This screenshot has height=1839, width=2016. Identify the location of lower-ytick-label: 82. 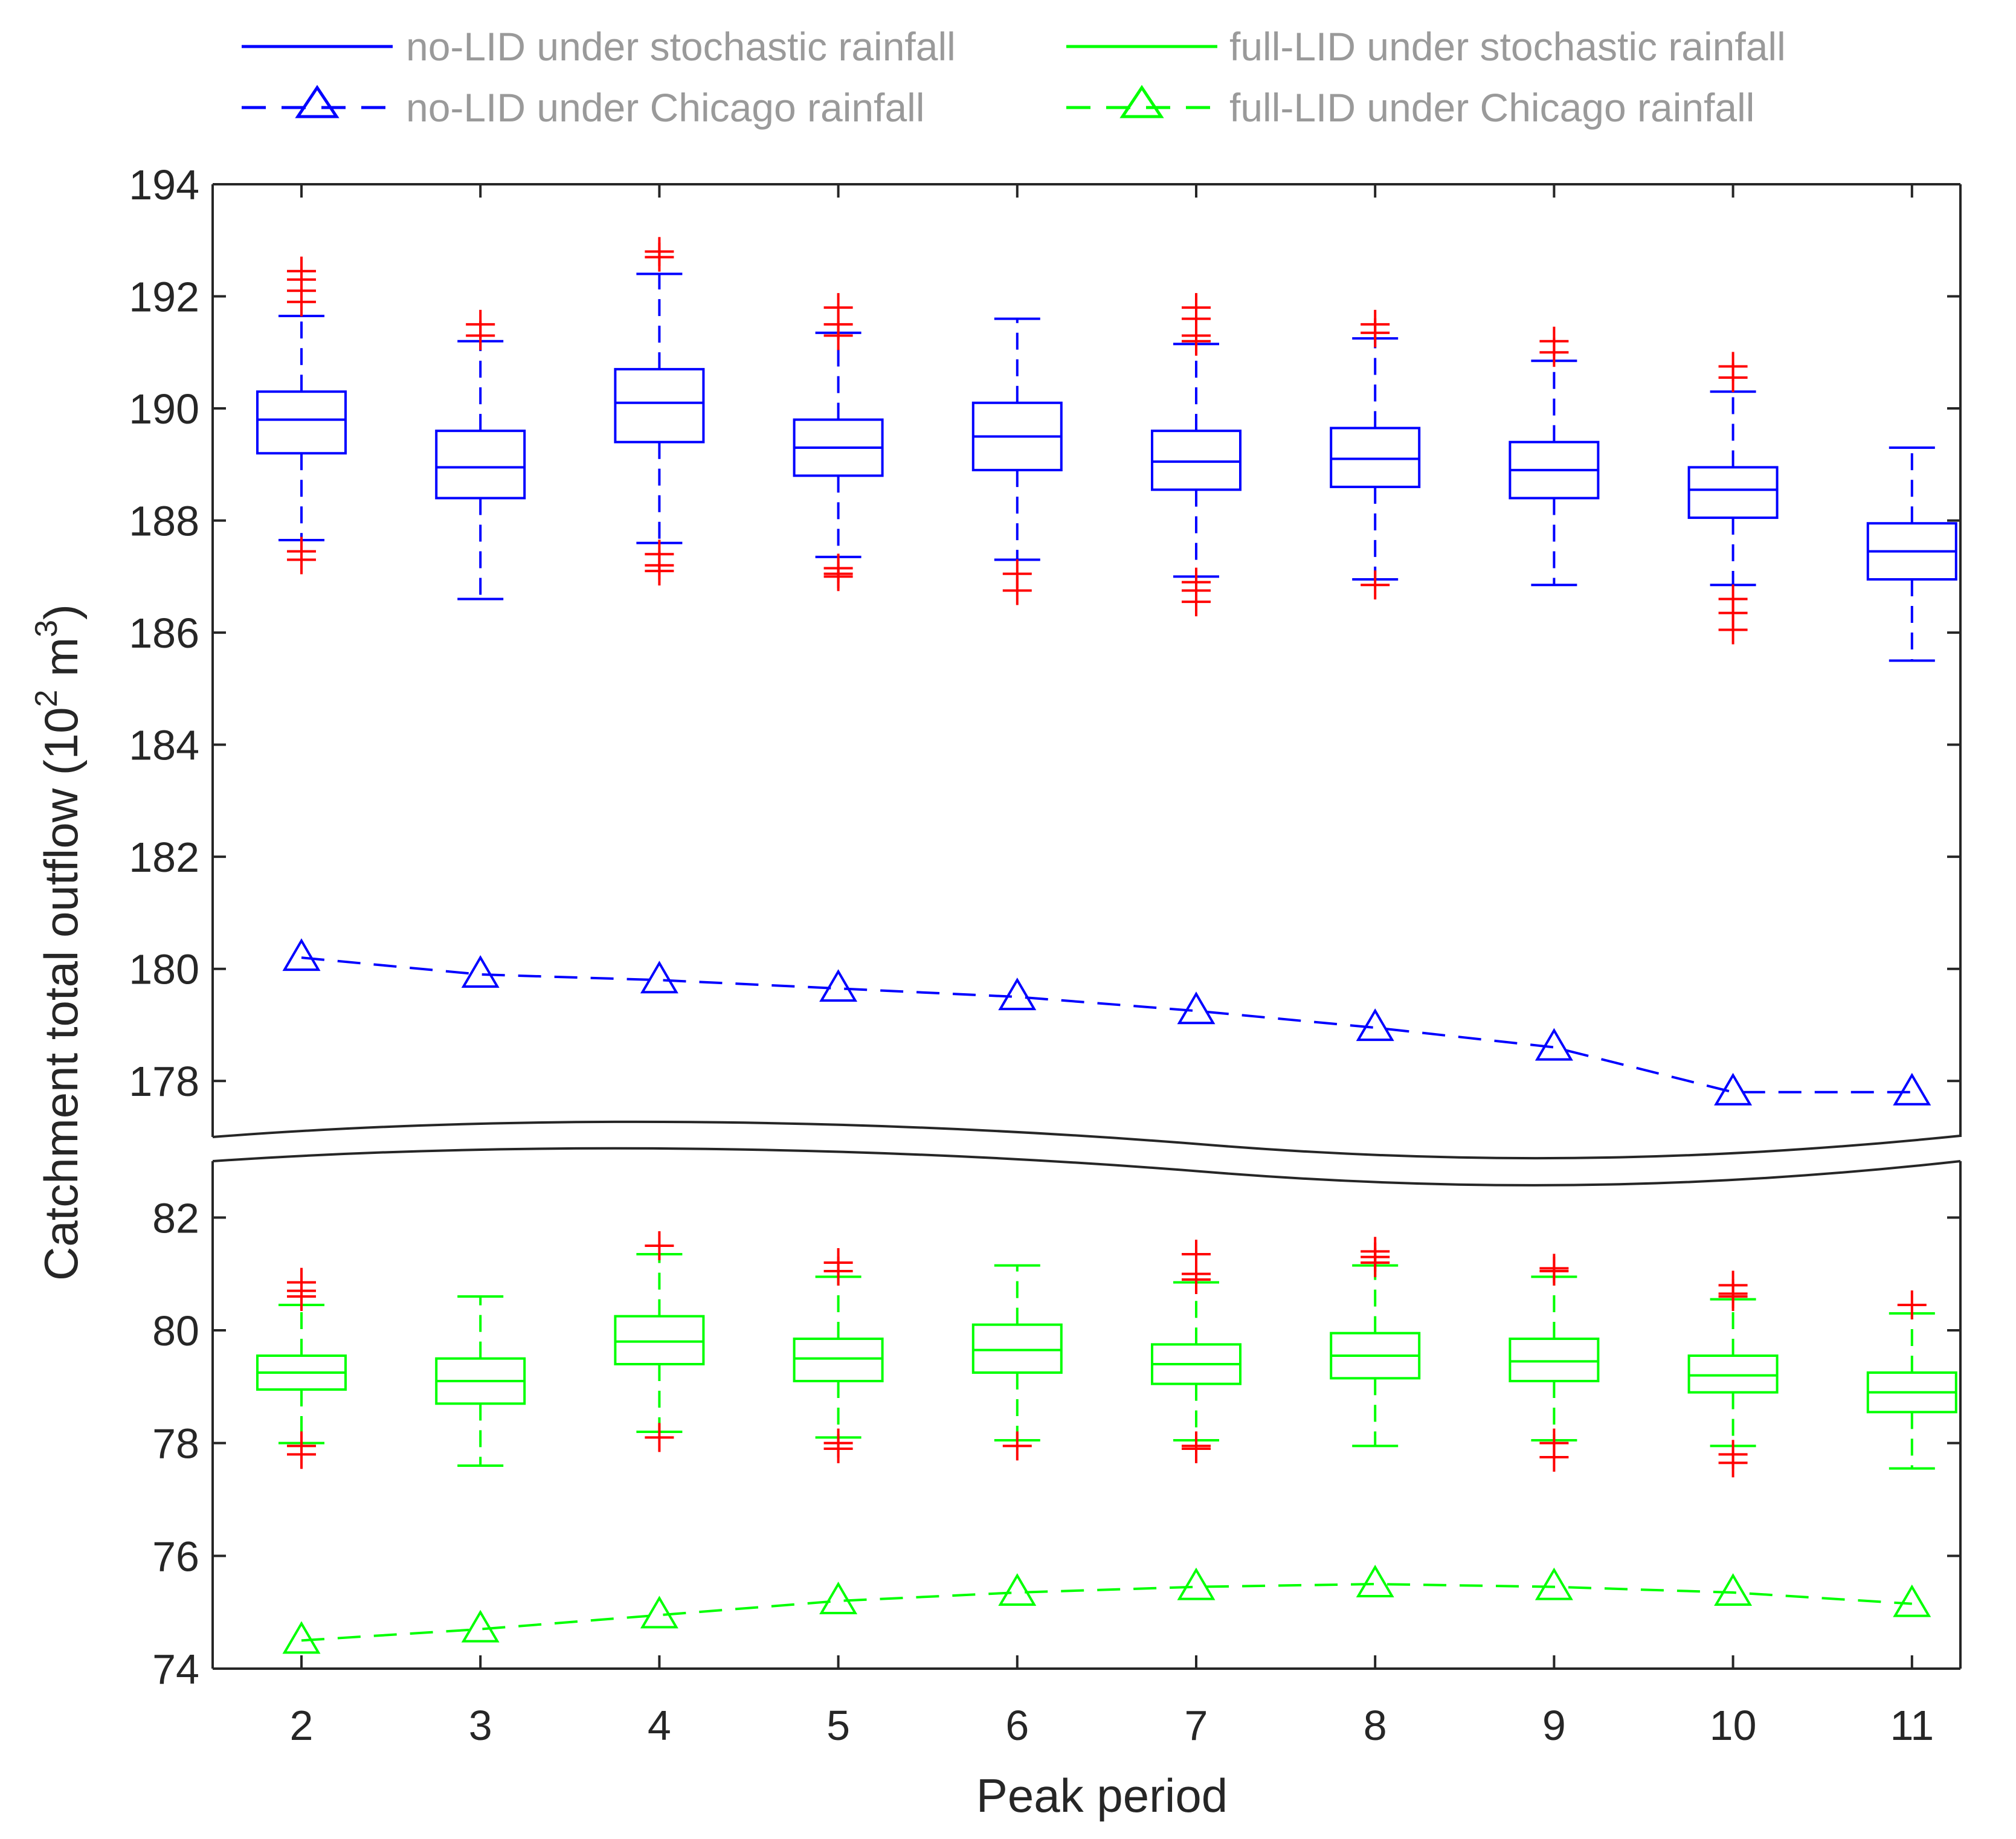
(175, 1218).